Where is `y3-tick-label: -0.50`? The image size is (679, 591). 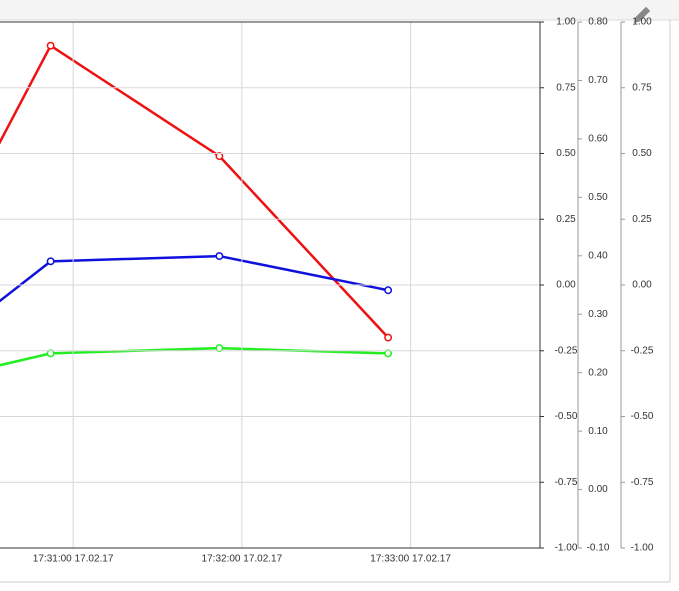 y3-tick-label: -0.50 is located at coordinates (642, 416).